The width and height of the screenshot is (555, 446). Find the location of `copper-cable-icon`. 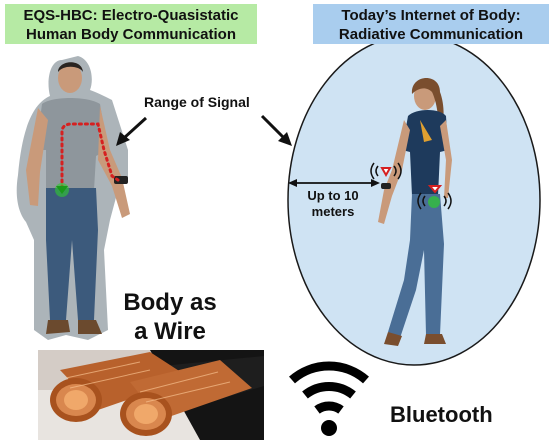

copper-cable-icon is located at coordinates (151, 395).